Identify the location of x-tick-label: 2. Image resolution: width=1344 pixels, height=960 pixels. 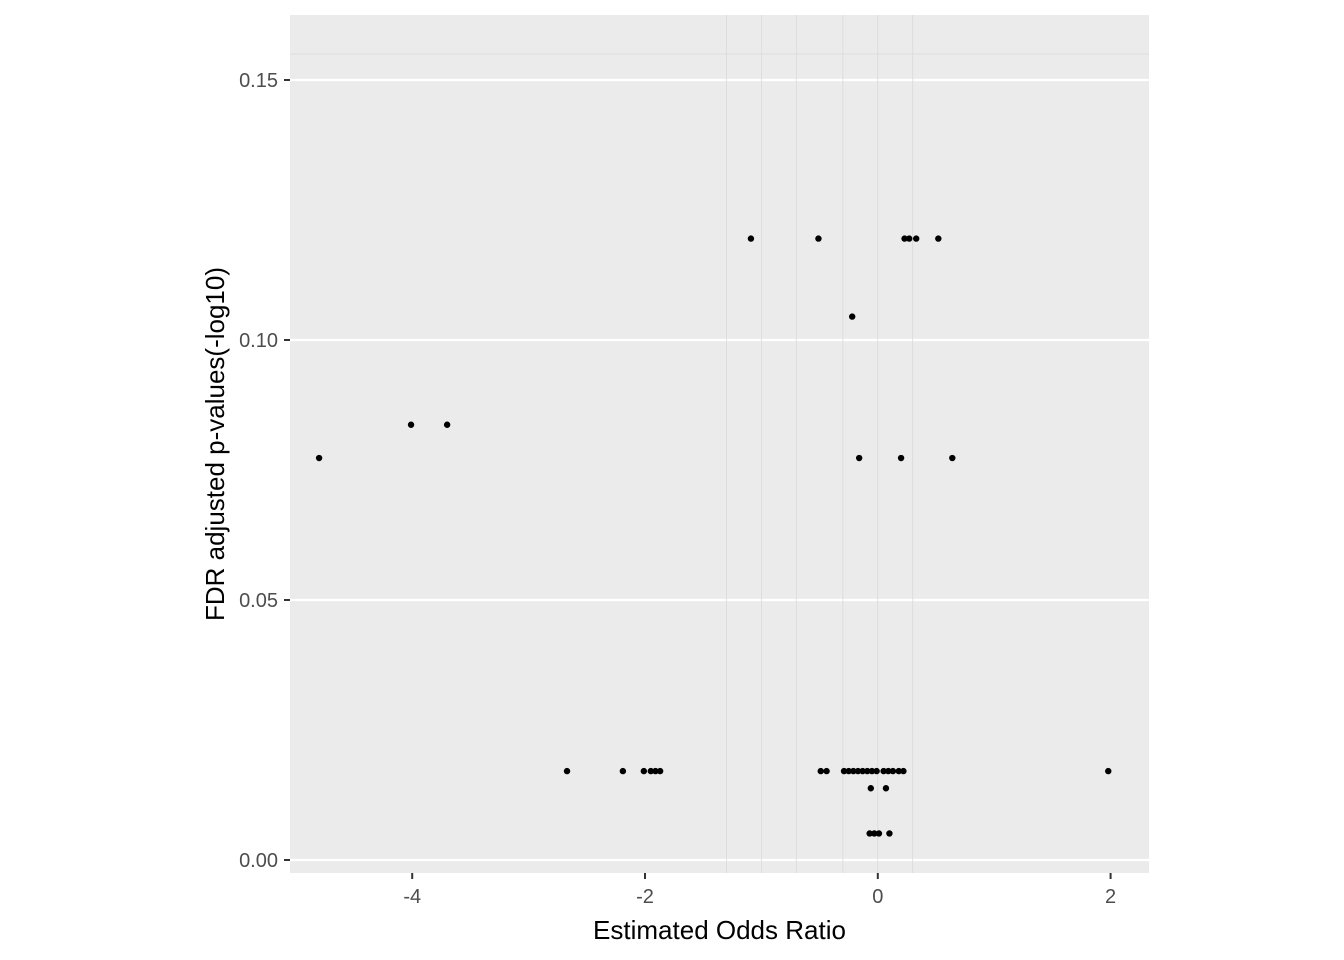
(1110, 897).